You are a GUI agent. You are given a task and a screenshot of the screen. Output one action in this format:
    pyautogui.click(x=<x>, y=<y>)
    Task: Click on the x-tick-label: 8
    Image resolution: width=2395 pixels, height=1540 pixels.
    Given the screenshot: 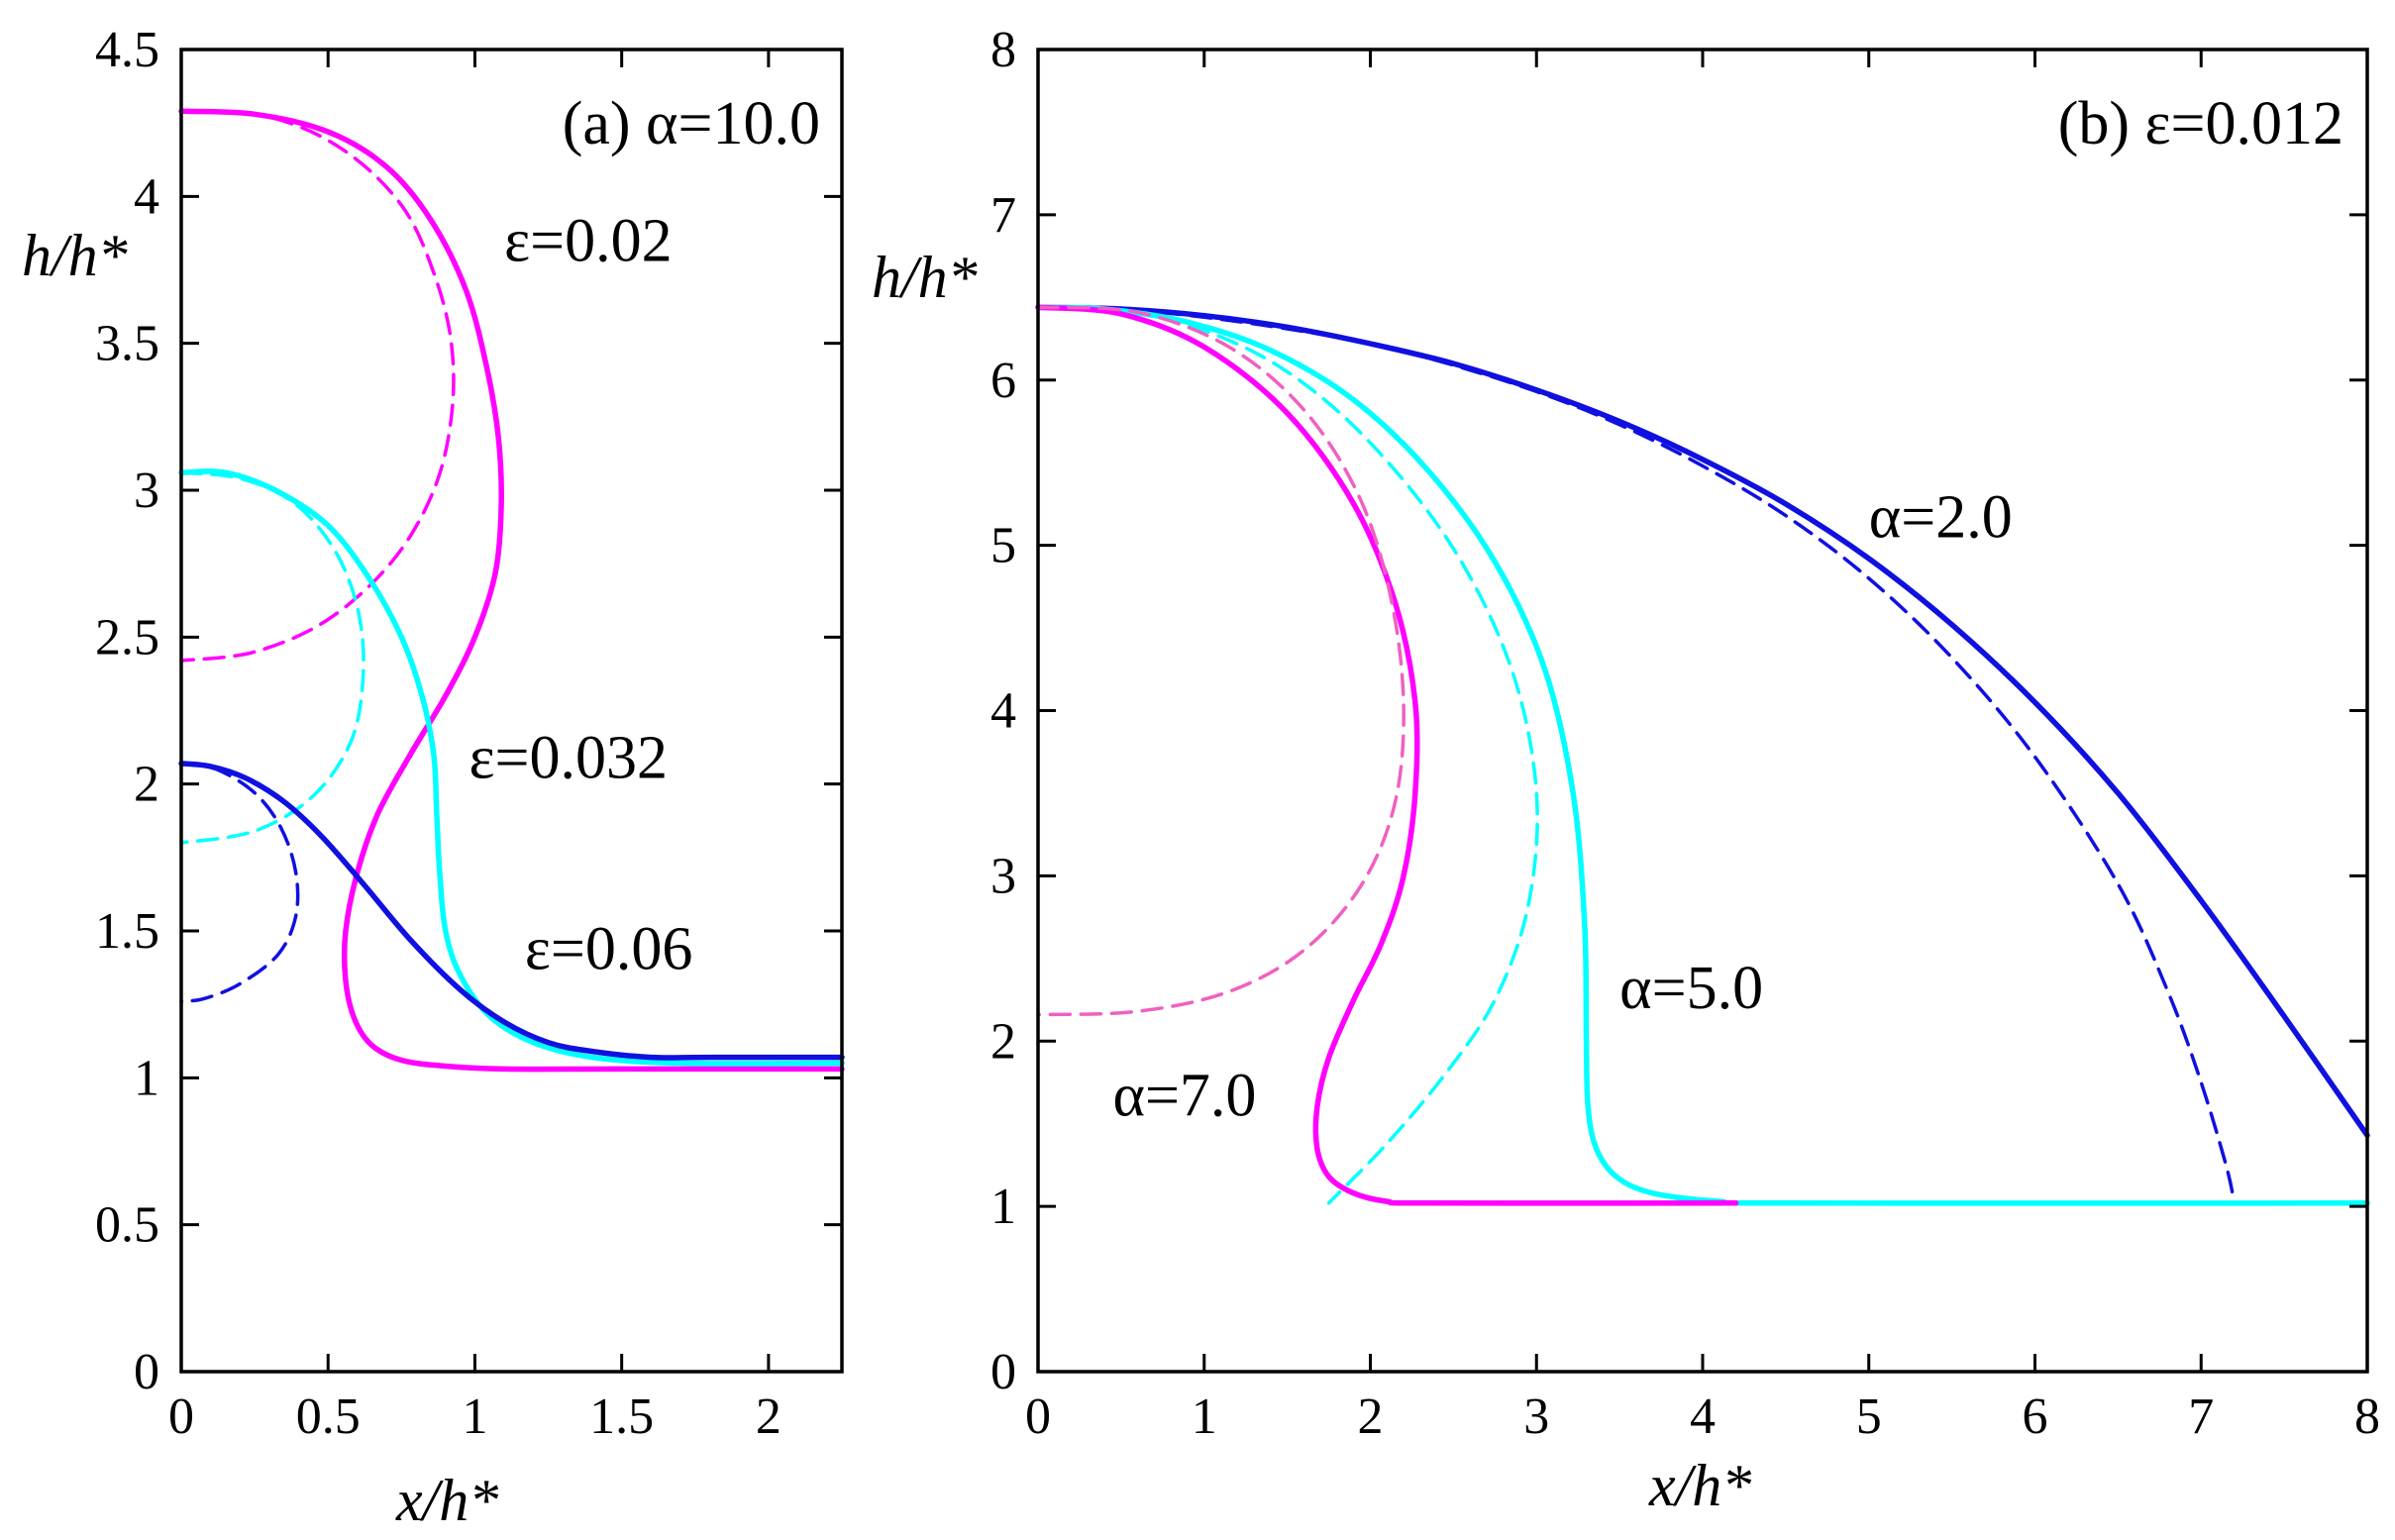 What is the action you would take?
    pyautogui.click(x=2367, y=1416)
    